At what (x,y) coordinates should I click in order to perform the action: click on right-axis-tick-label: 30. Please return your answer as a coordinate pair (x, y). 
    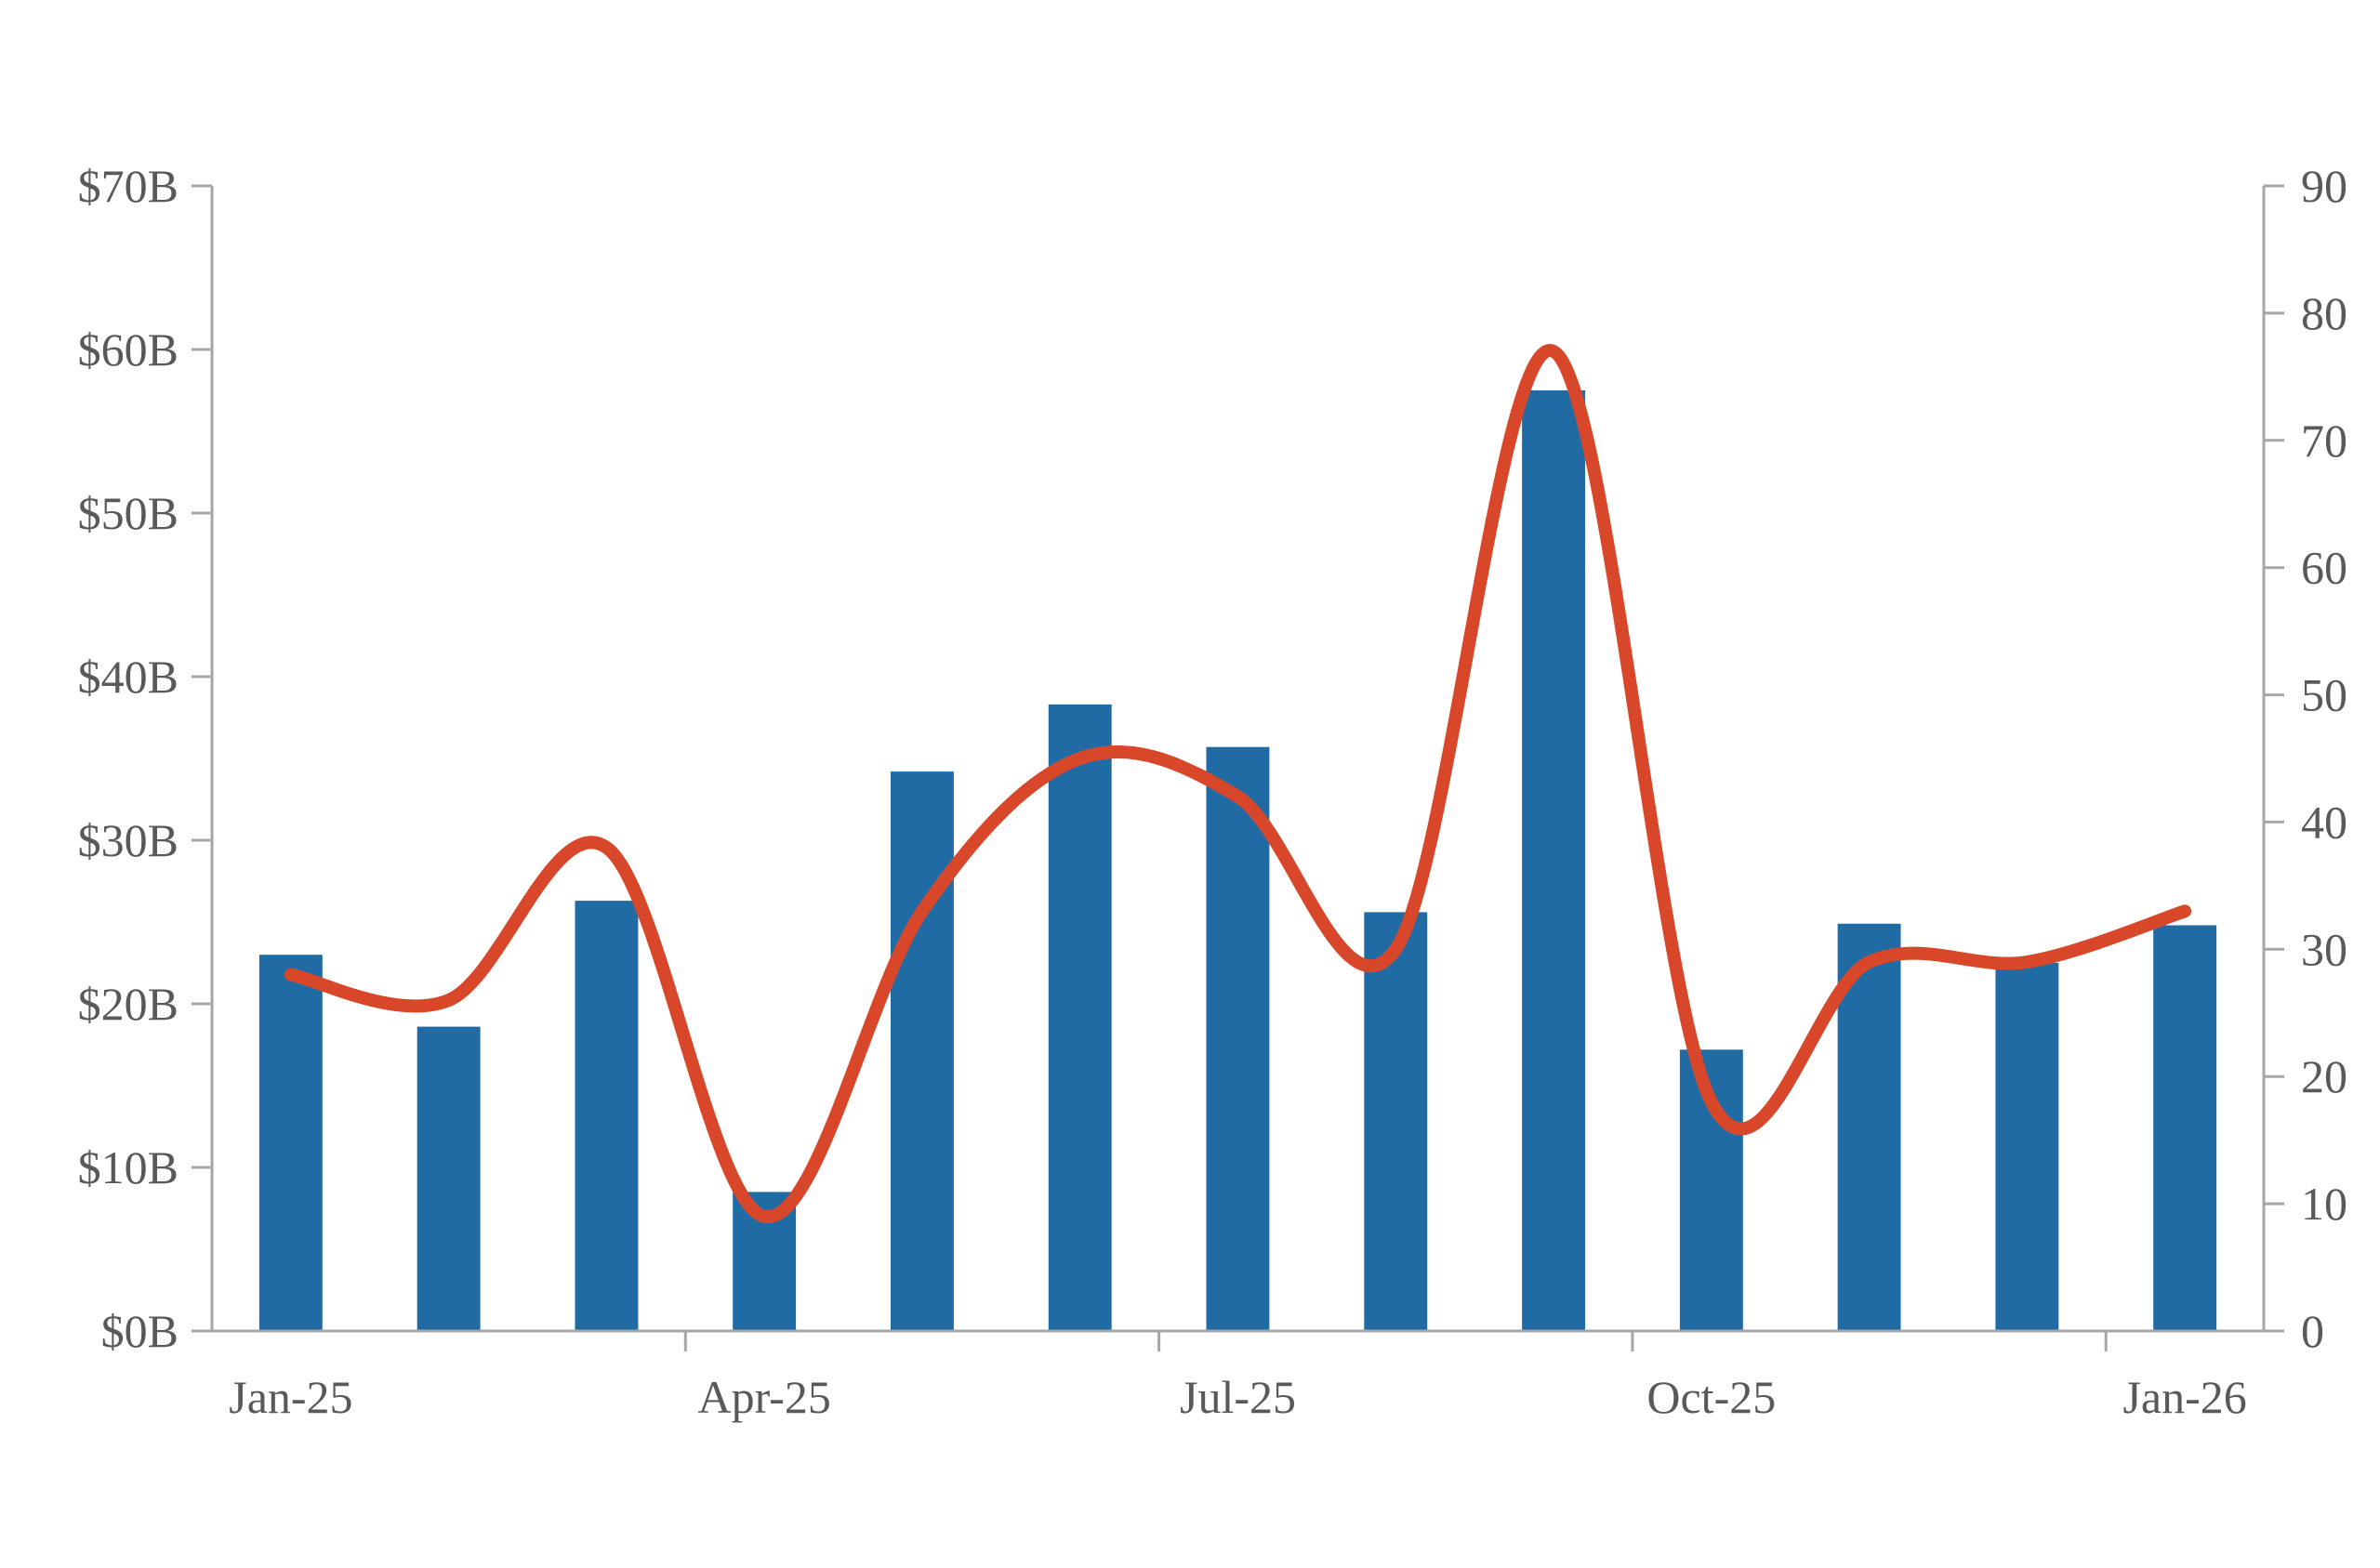
    Looking at the image, I should click on (2324, 949).